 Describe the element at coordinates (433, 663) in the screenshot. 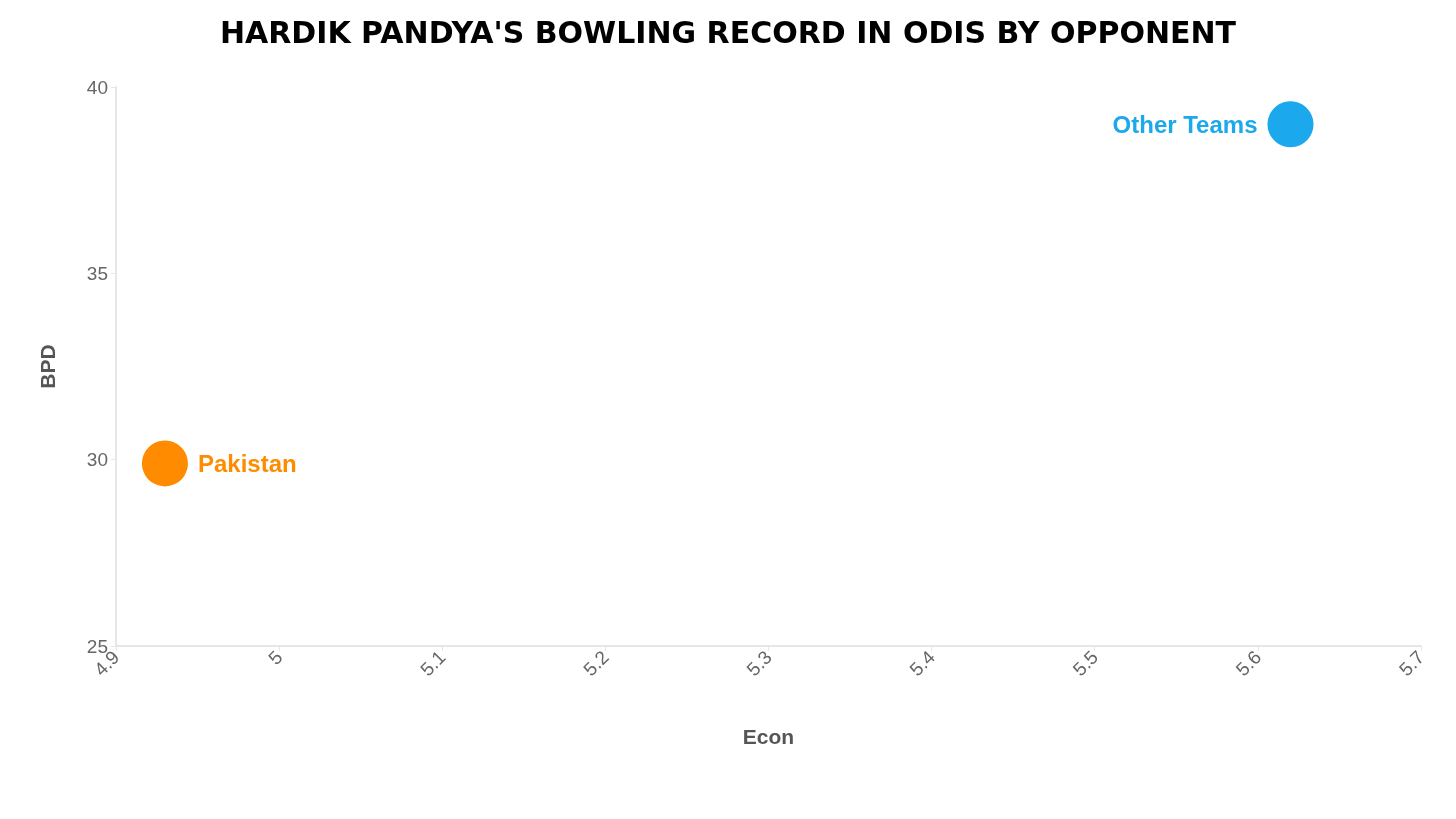

I see `x-tick-label: 5.1` at that location.